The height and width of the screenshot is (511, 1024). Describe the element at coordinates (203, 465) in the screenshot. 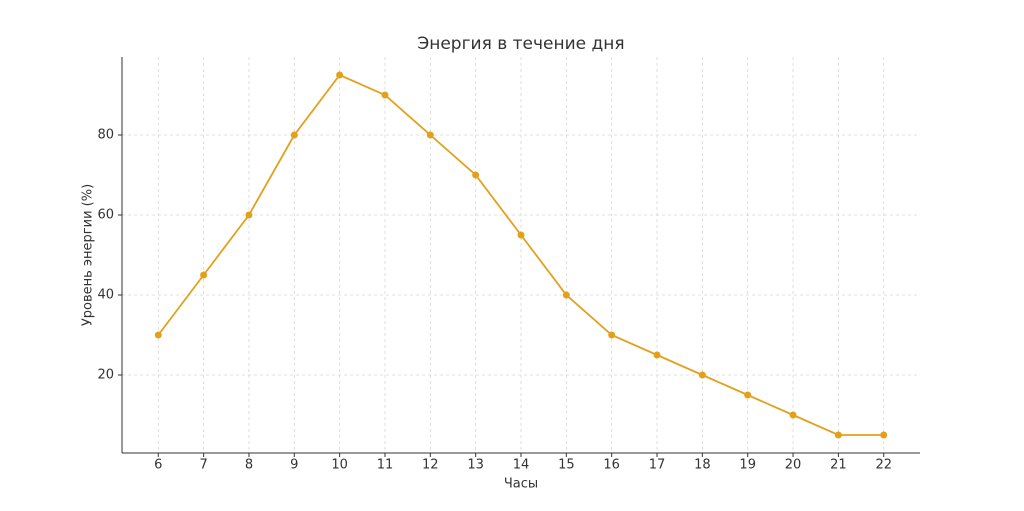

I see `x-tick-label: 7` at that location.